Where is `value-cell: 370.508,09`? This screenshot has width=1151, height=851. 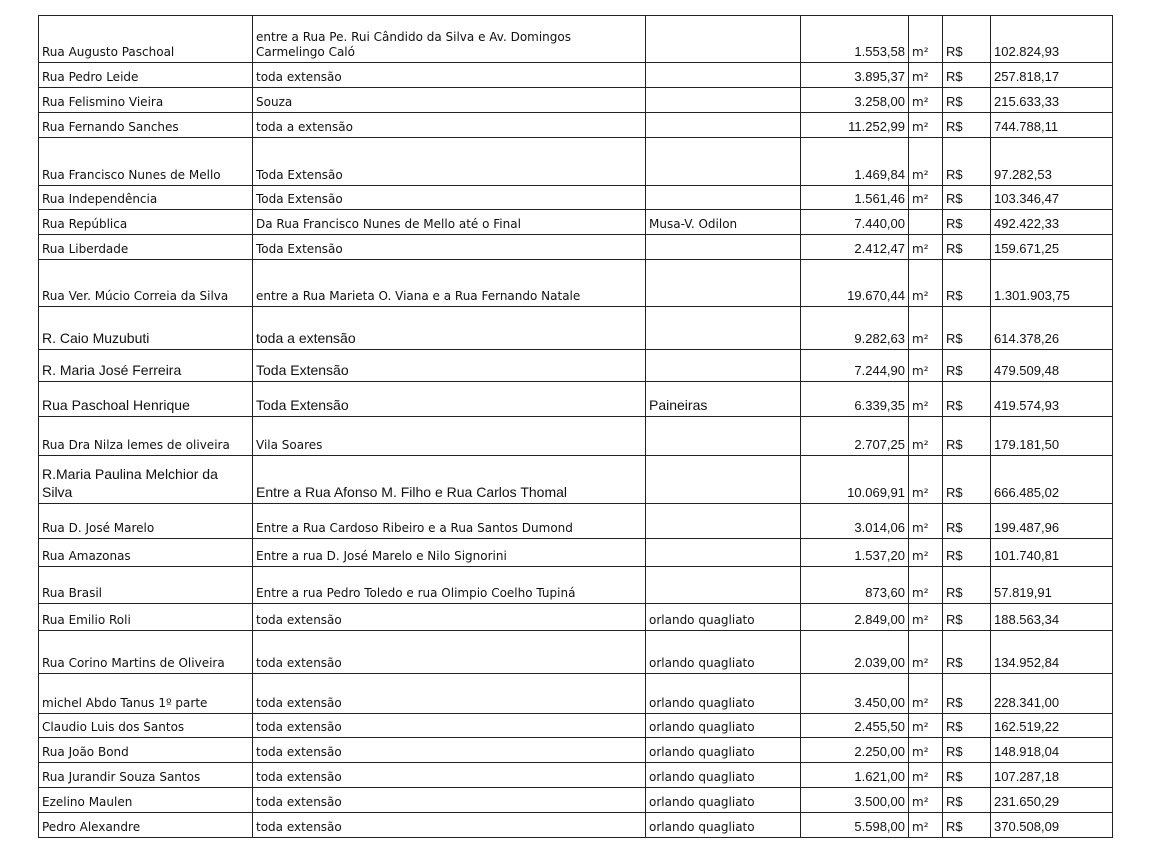 value-cell: 370.508,09 is located at coordinates (1051, 825).